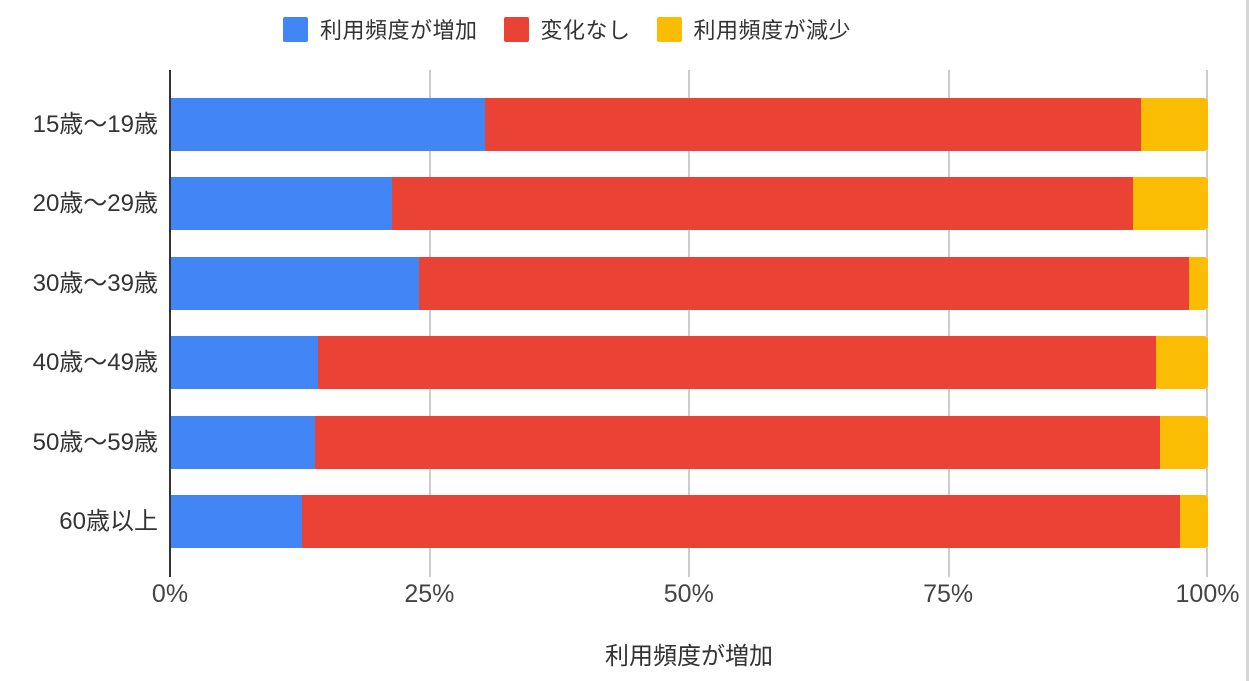  I want to click on x-tick-50: 50%, so click(688, 594).